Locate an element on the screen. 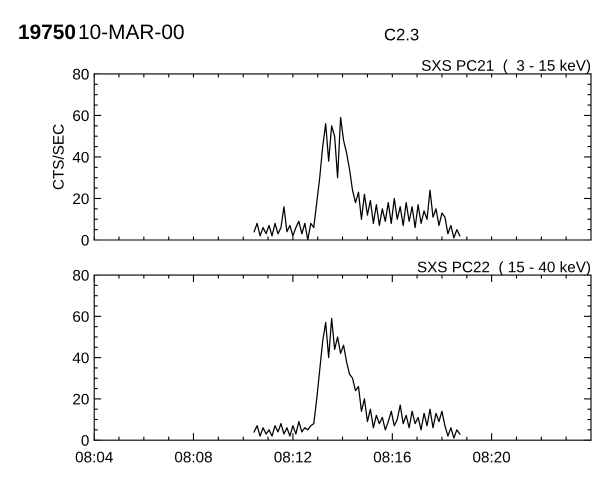  chart-title: SXS PC21 ( 3 - 15 keV) is located at coordinates (506, 67).